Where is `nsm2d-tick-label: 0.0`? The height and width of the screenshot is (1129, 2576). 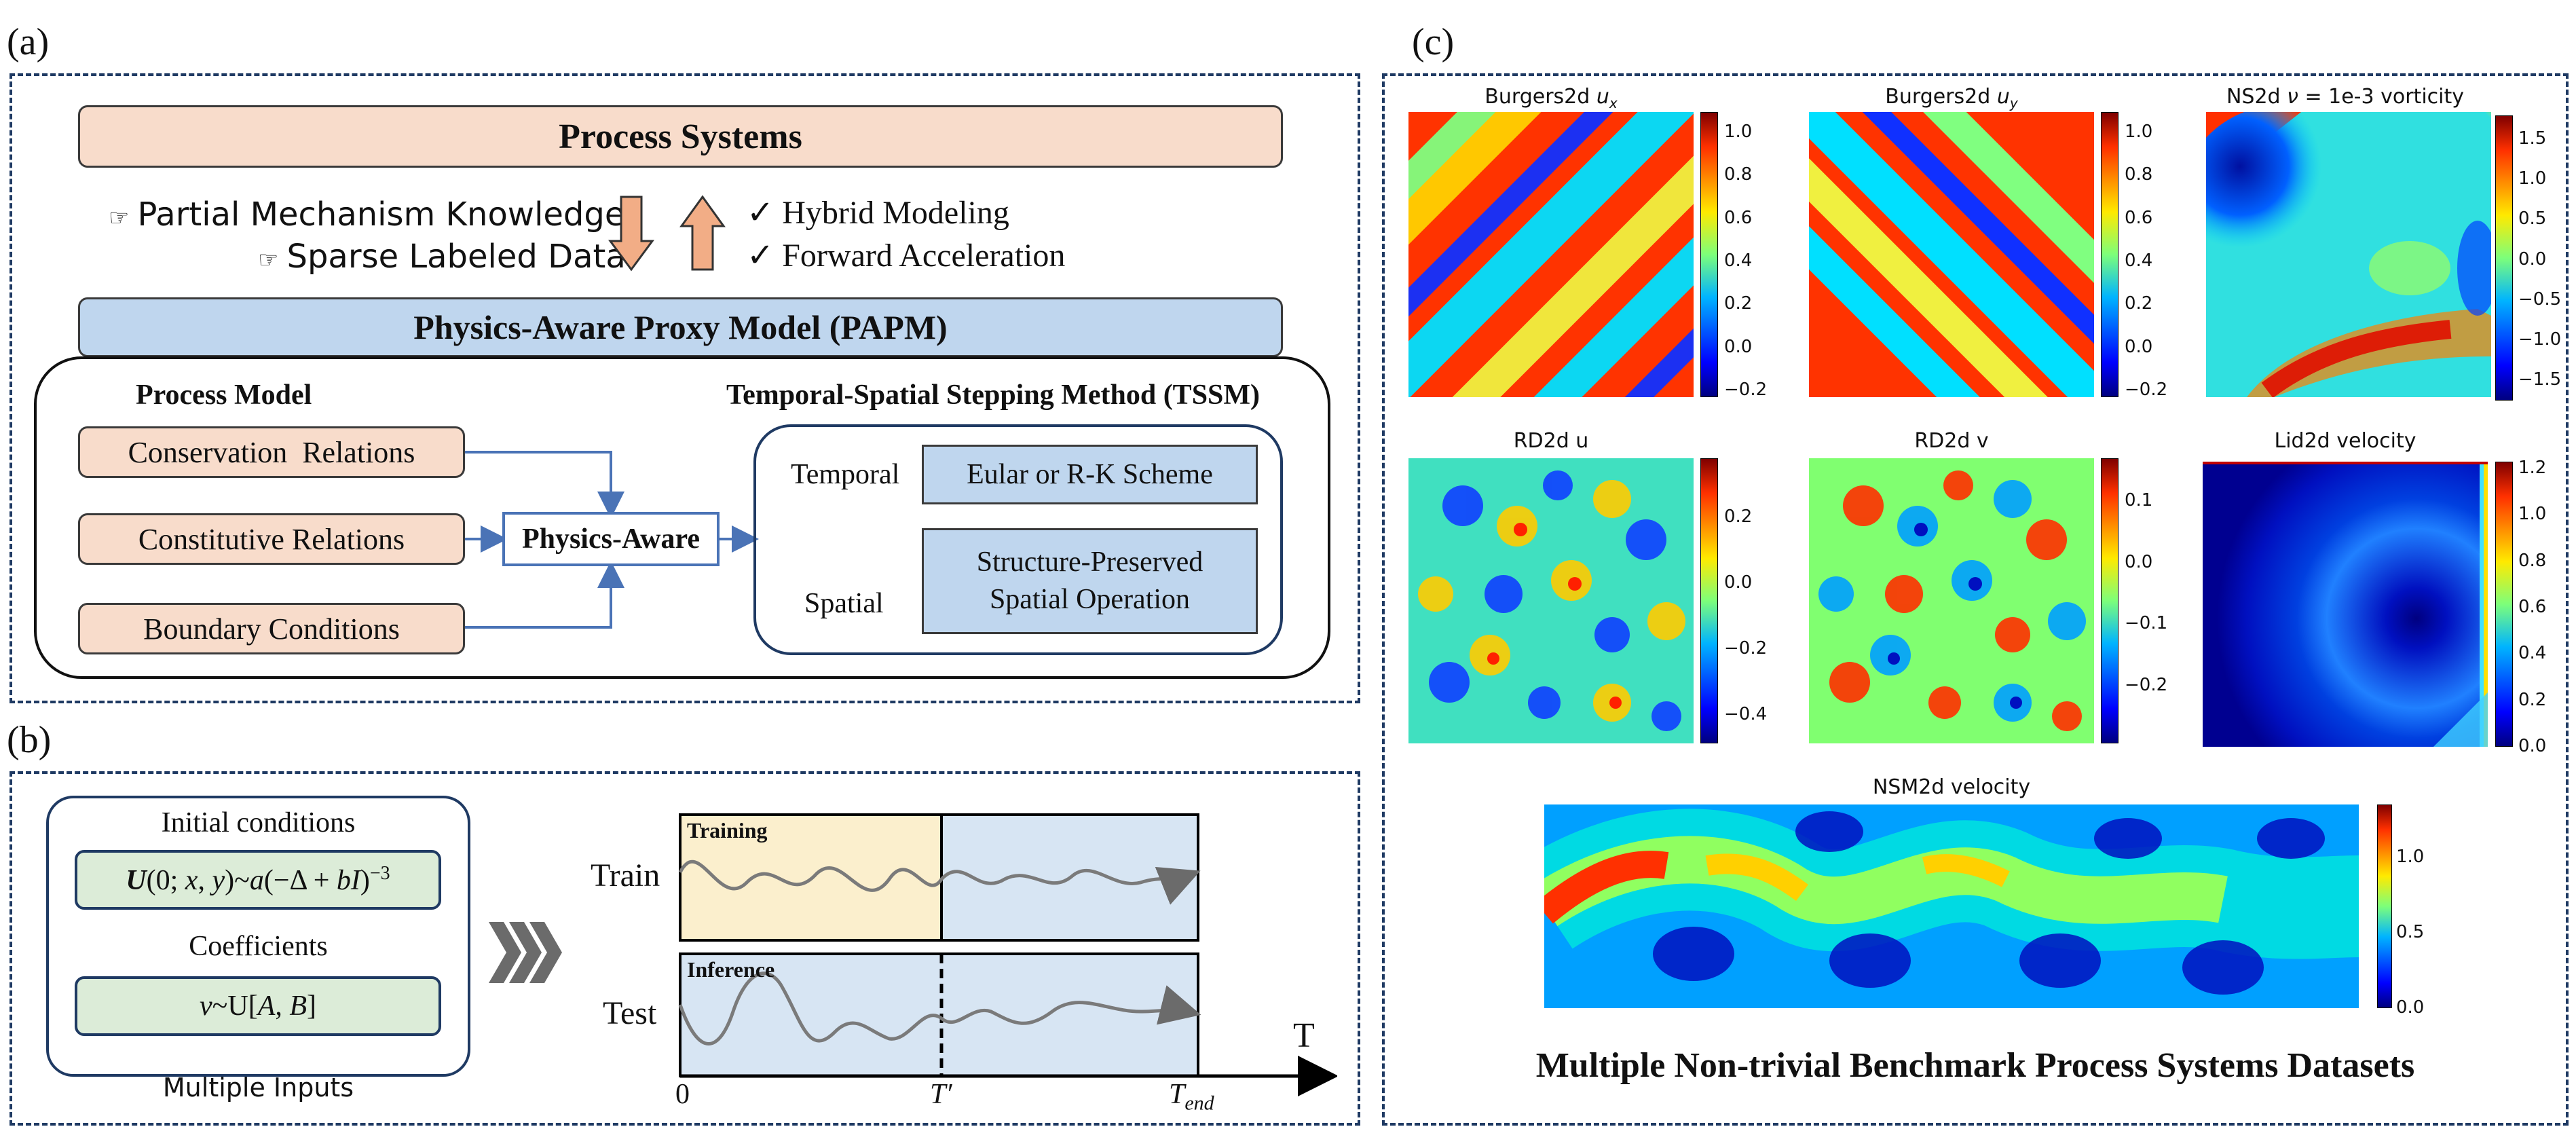
nsm2d-tick-label: 0.0 is located at coordinates (2410, 1008).